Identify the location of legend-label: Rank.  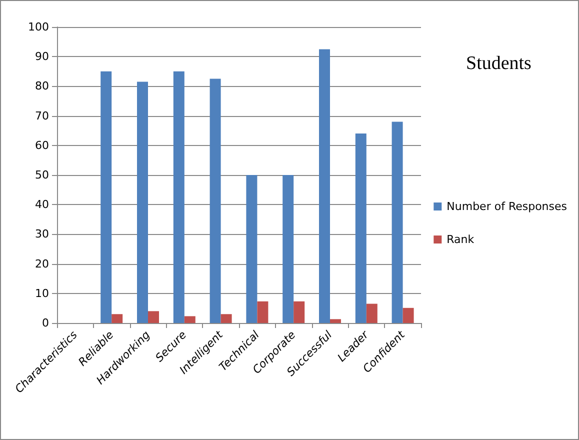
(460, 239).